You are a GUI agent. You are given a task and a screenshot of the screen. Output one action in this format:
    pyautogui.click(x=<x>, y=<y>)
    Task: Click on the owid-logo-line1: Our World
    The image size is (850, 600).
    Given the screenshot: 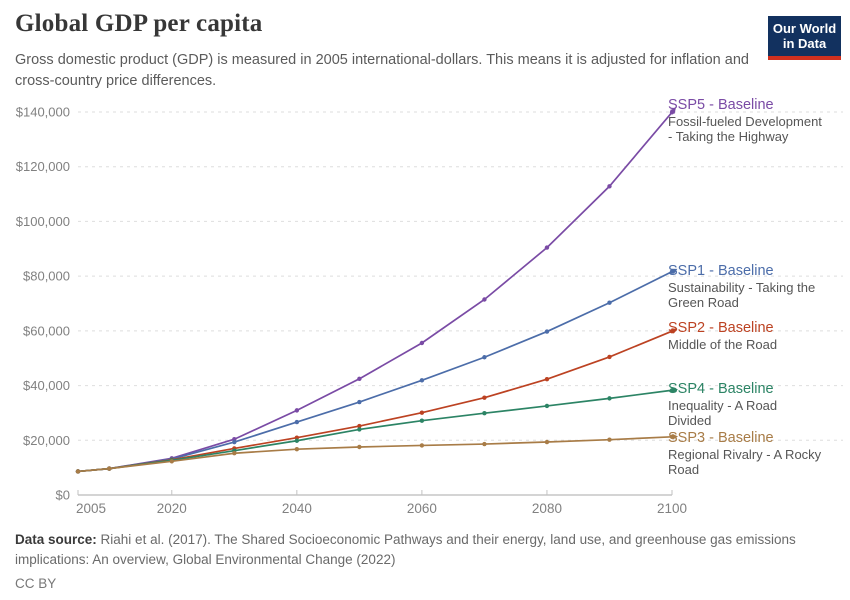 What is the action you would take?
    pyautogui.click(x=804, y=28)
    